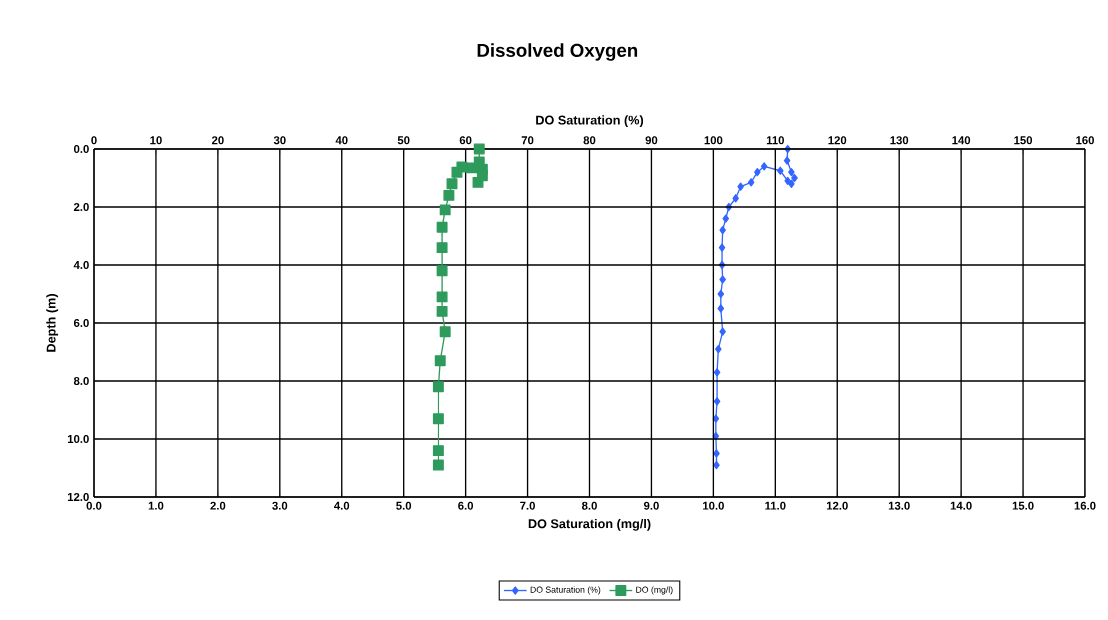 The height and width of the screenshot is (620, 1108). What do you see at coordinates (341, 140) in the screenshot?
I see `x2-tick-label: 40` at bounding box center [341, 140].